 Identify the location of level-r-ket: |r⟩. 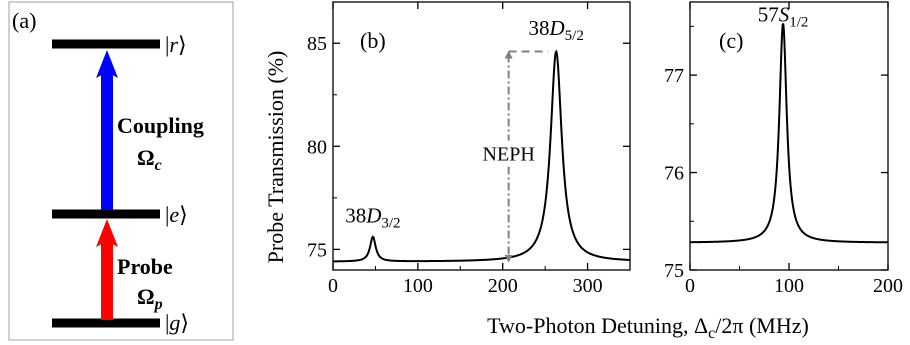
(176, 44).